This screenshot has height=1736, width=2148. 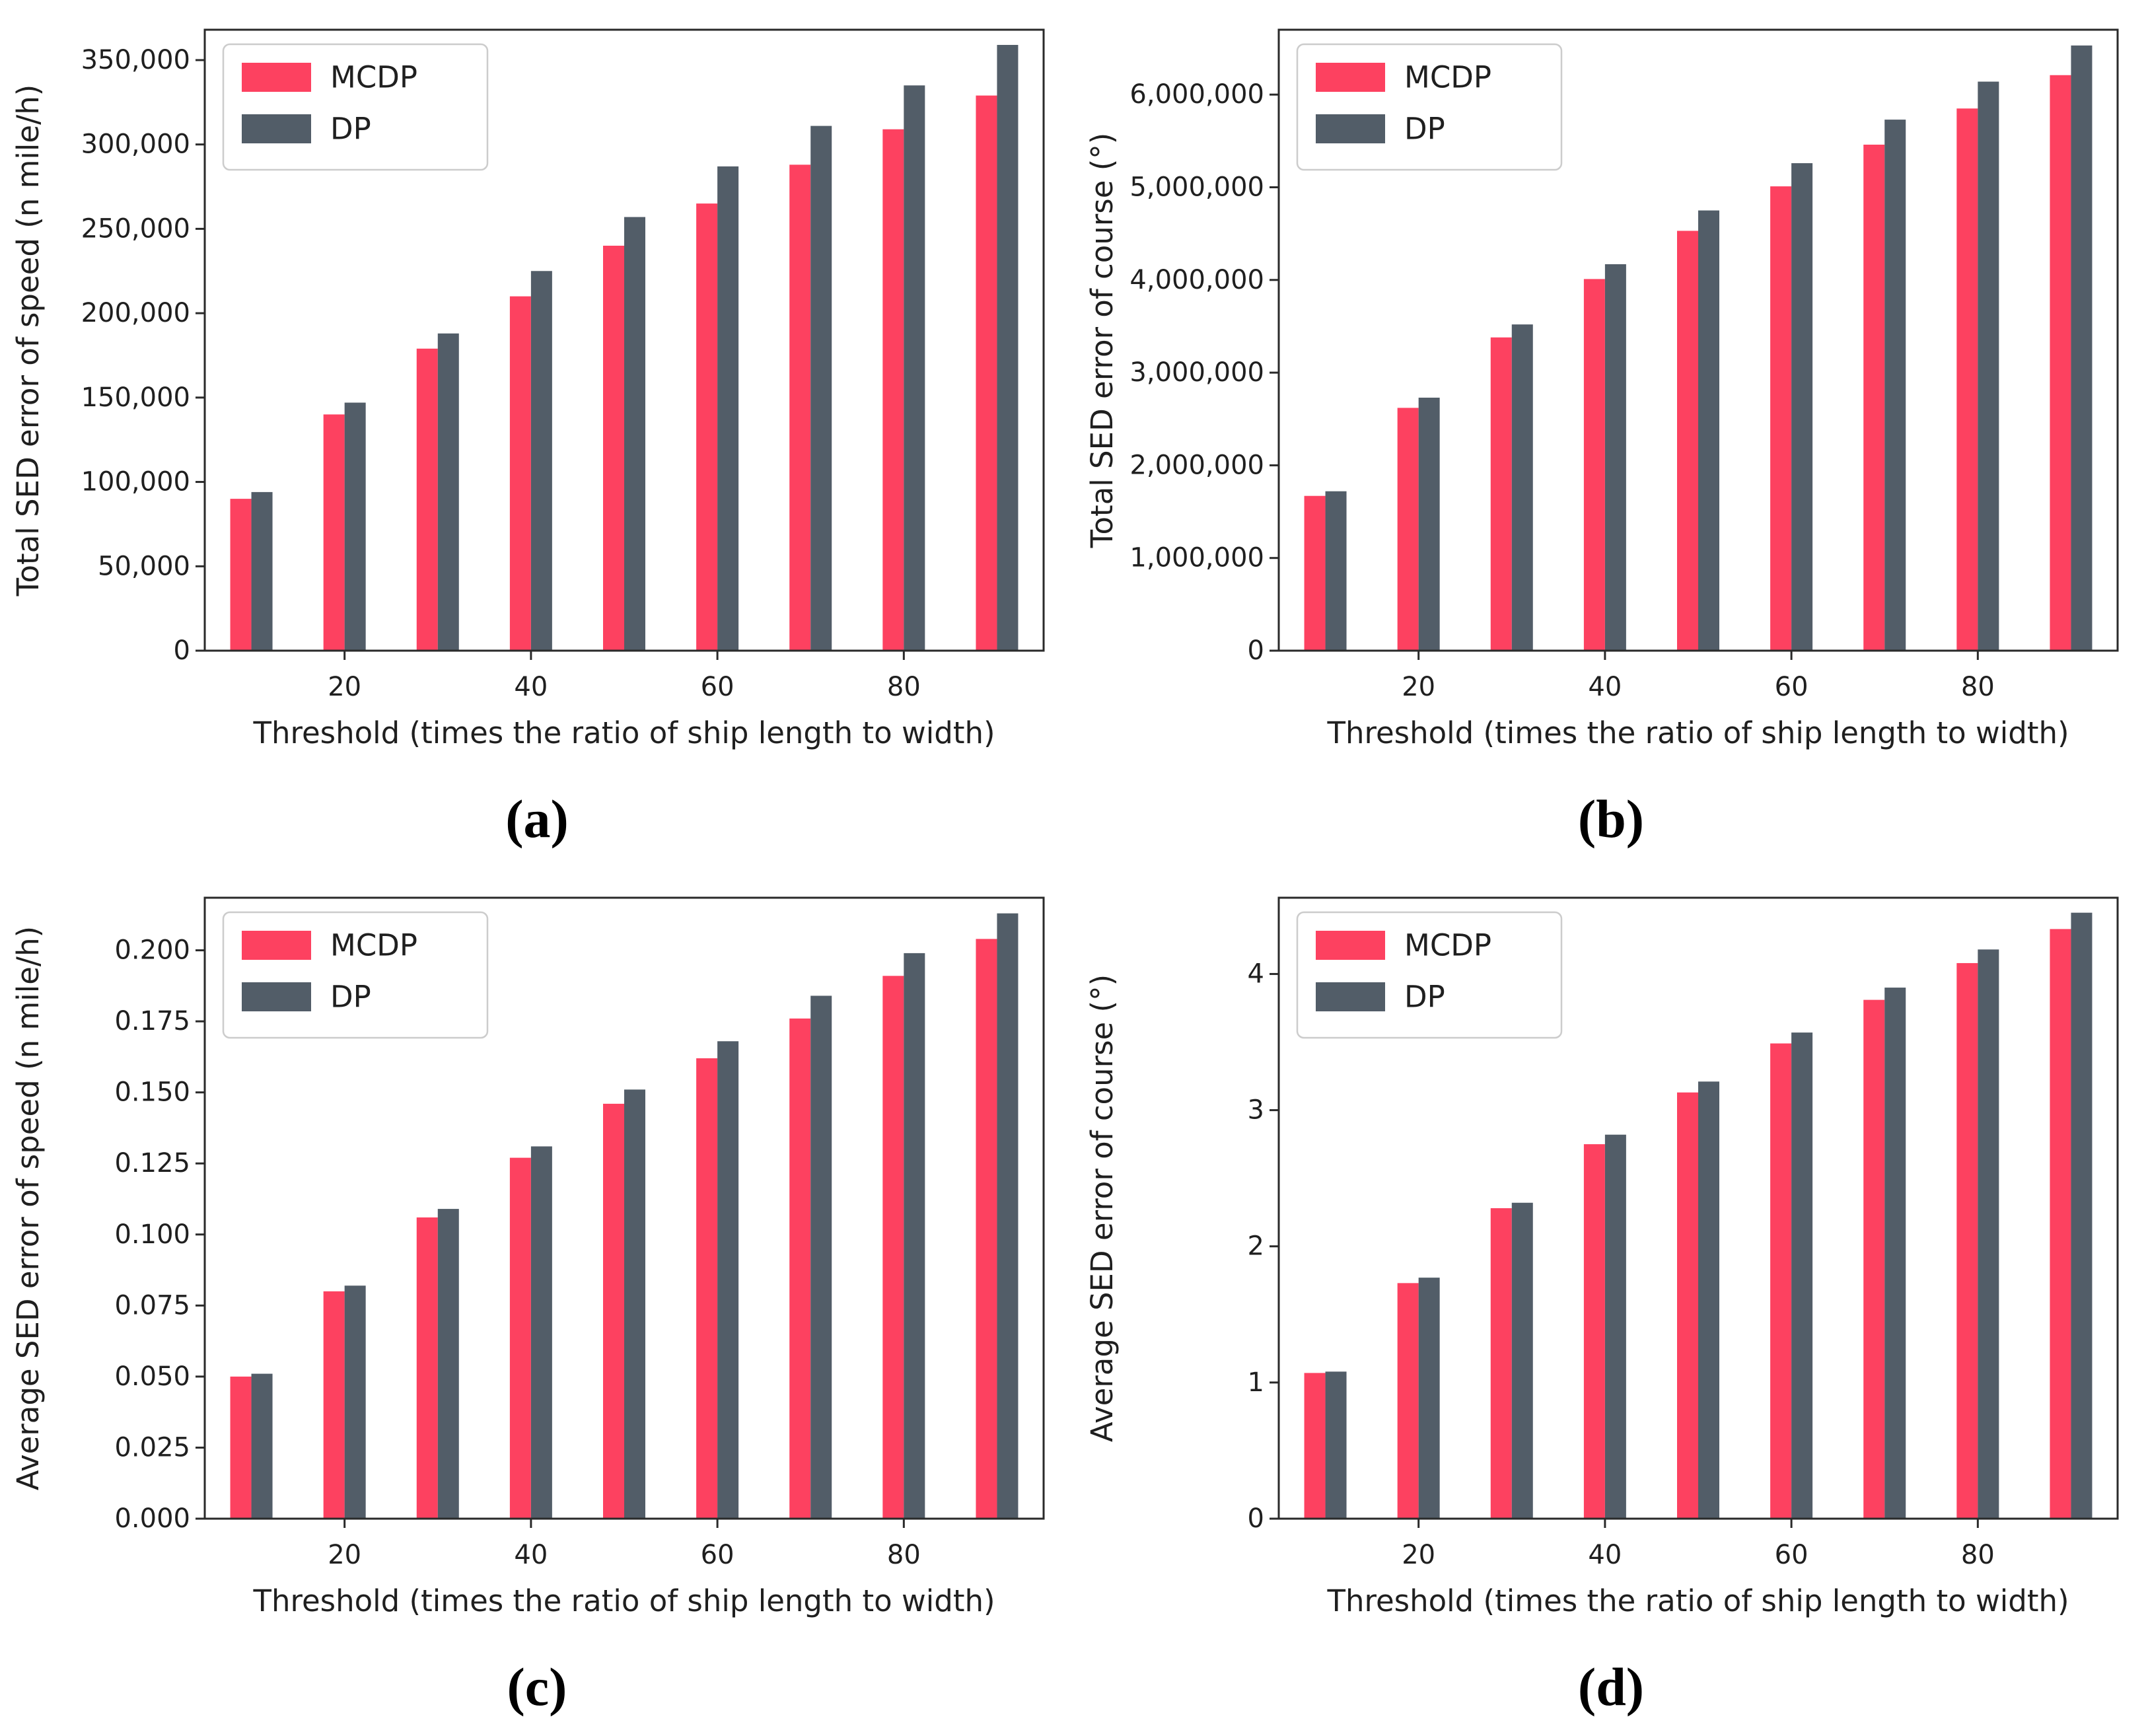 I want to click on caption-d: (d), so click(x=1611, y=1687).